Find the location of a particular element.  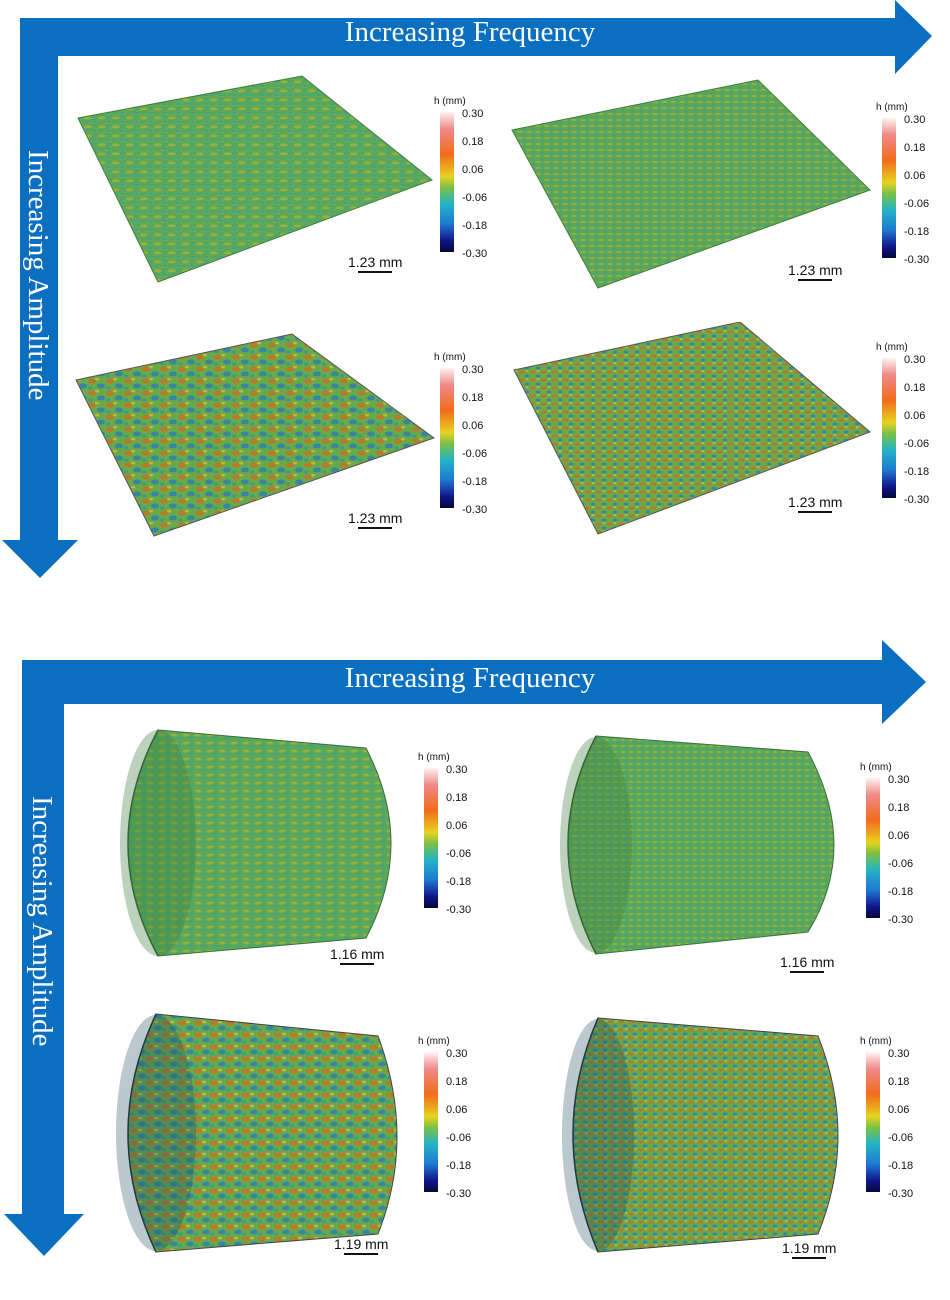

scale-label: 1.19 mm is located at coordinates (809, 1248).